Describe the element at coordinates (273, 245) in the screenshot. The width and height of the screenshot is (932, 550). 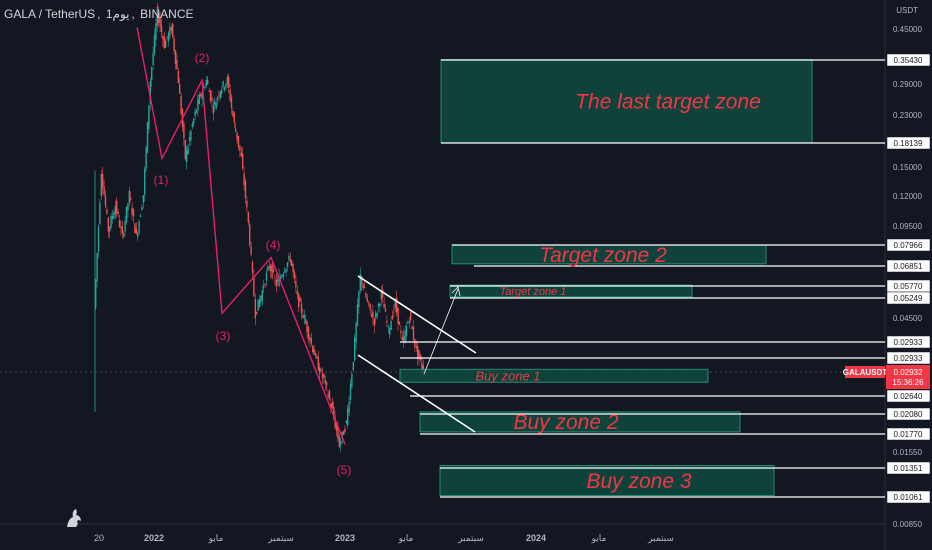
I see `wave-label: (4)` at that location.